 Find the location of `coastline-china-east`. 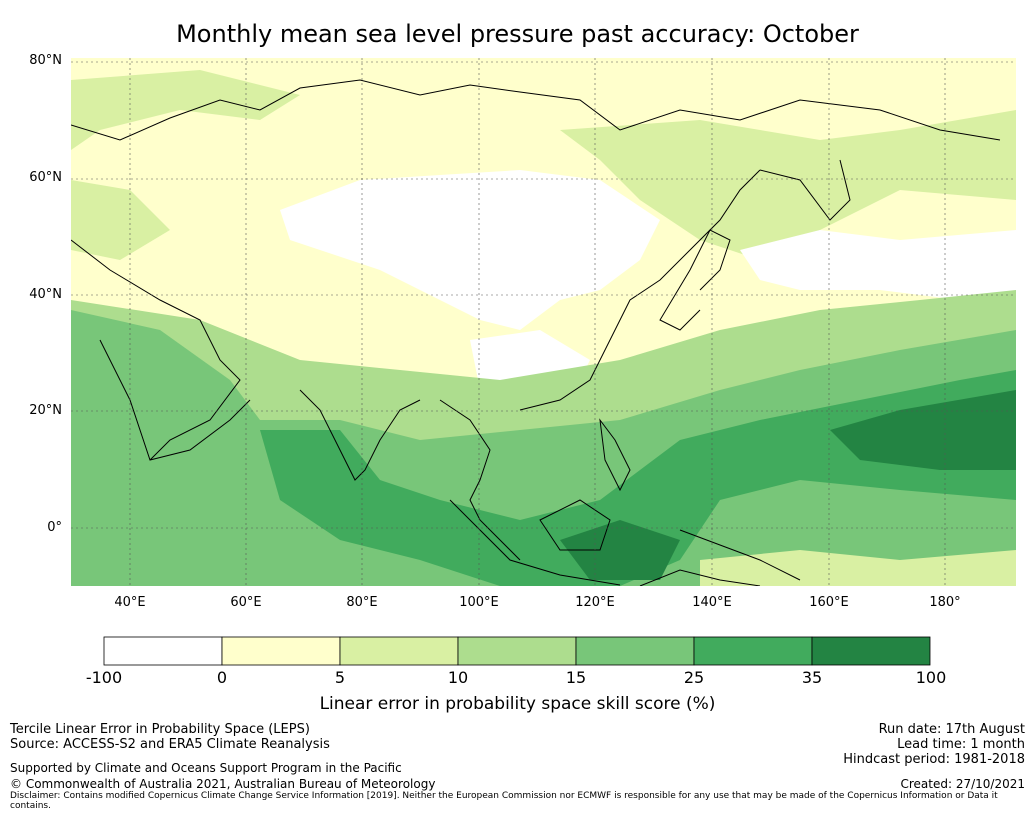

coastline-china-east is located at coordinates (640, 290).